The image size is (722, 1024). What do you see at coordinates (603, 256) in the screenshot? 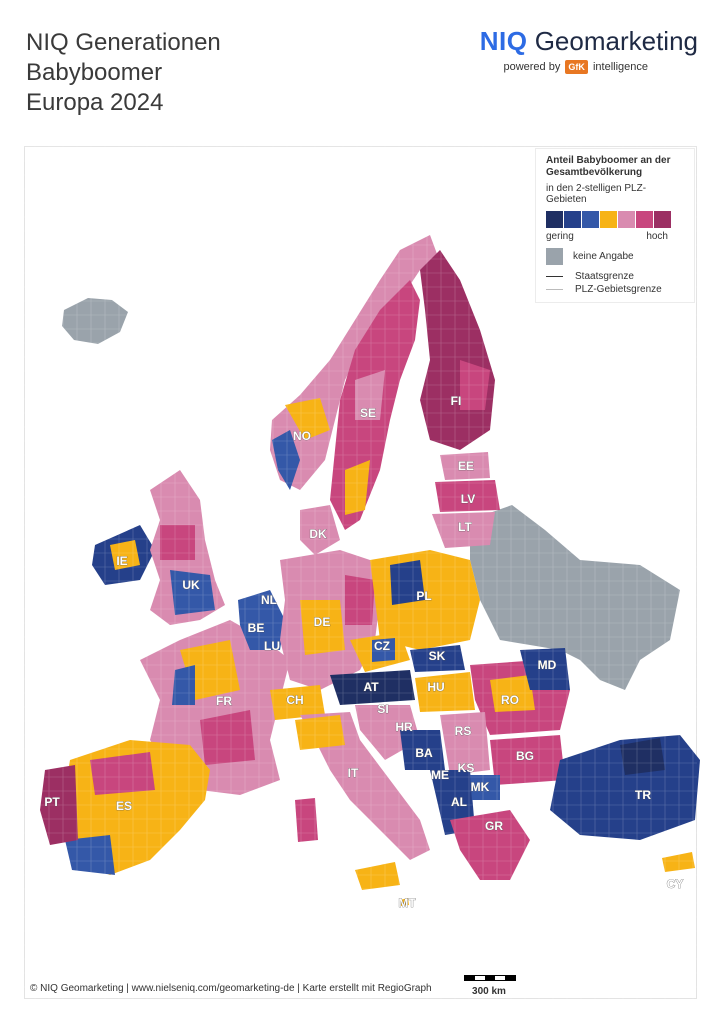
I see `legend-no-data-label: keine Angabe` at bounding box center [603, 256].